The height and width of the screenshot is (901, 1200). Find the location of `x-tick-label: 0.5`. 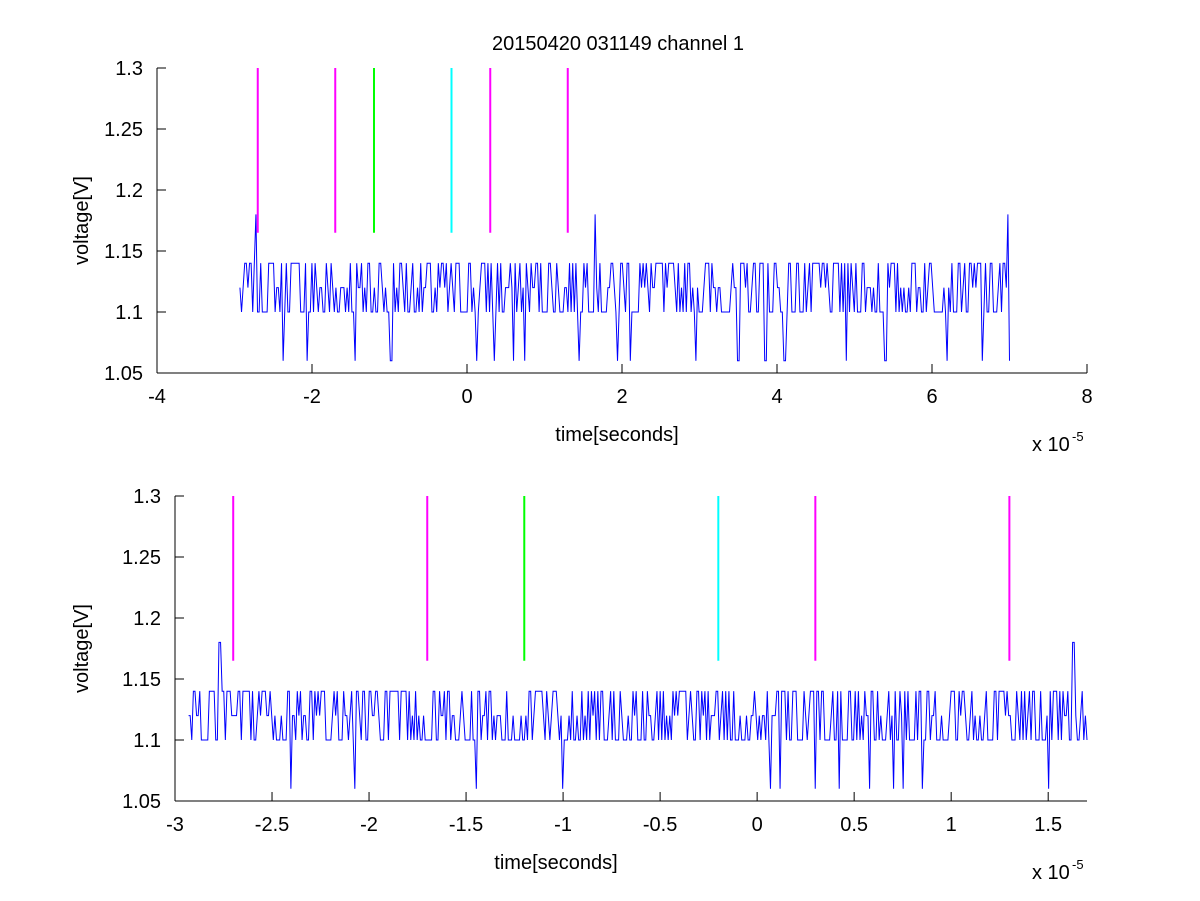

x-tick-label: 0.5 is located at coordinates (854, 825).